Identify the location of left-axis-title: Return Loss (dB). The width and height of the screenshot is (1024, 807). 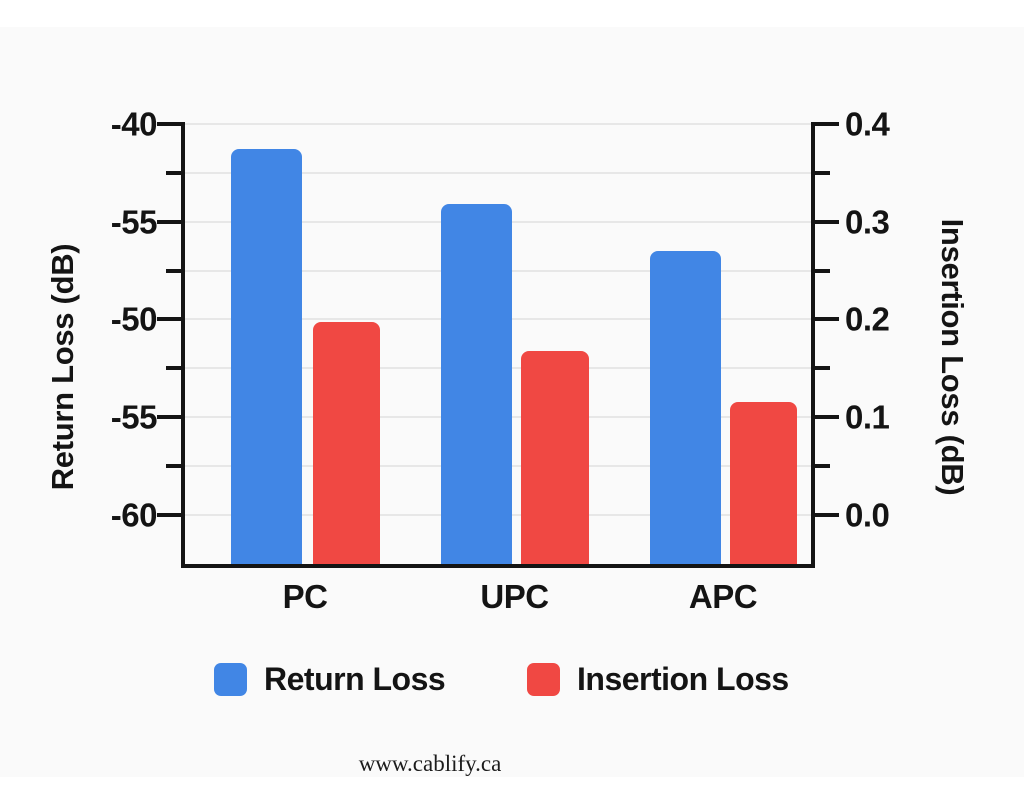
(62, 367).